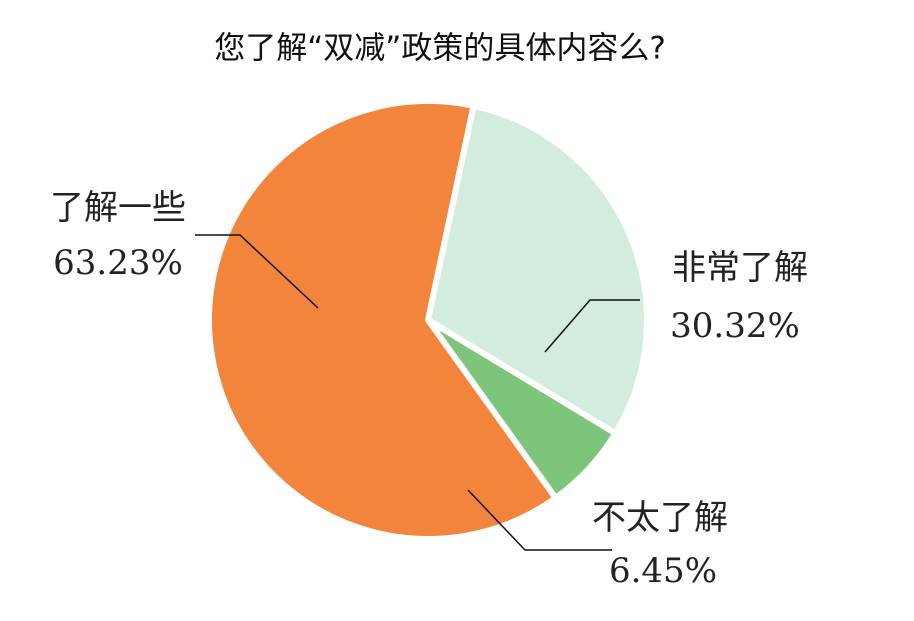 The image size is (914, 621). What do you see at coordinates (740, 268) in the screenshot?
I see `slice-label: 非常了解` at bounding box center [740, 268].